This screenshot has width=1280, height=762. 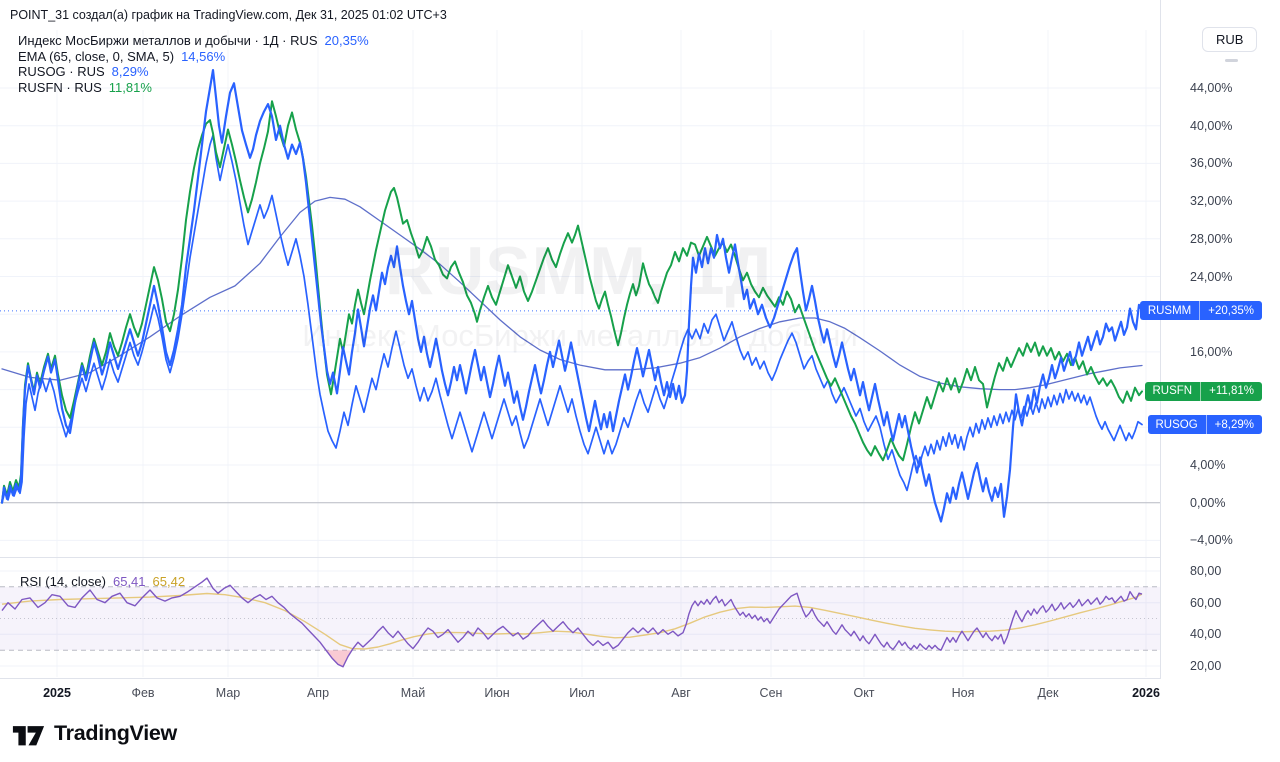 I want to click on footer: TradingView, so click(x=640, y=734).